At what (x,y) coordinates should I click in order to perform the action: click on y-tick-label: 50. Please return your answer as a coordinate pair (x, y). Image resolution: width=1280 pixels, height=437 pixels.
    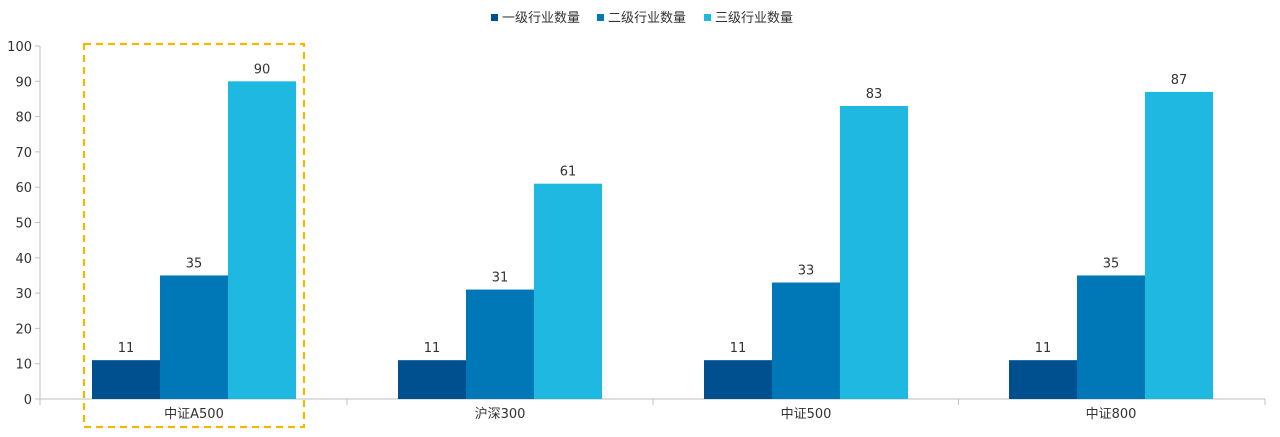
    Looking at the image, I should click on (23, 224).